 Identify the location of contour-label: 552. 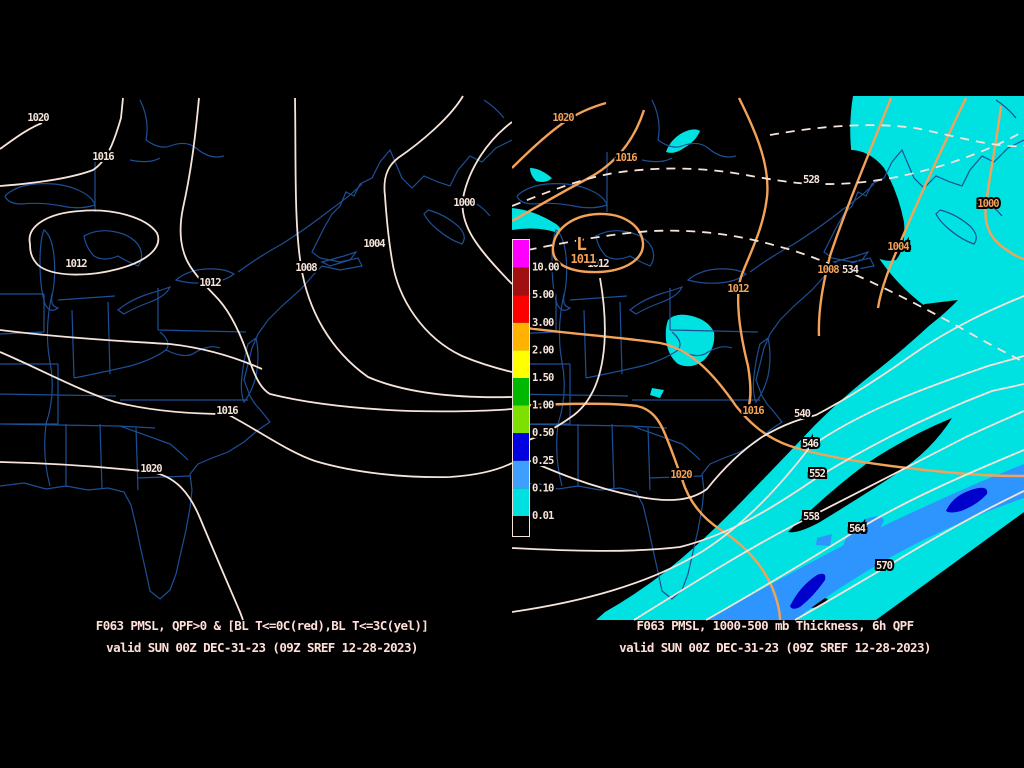
(817, 474).